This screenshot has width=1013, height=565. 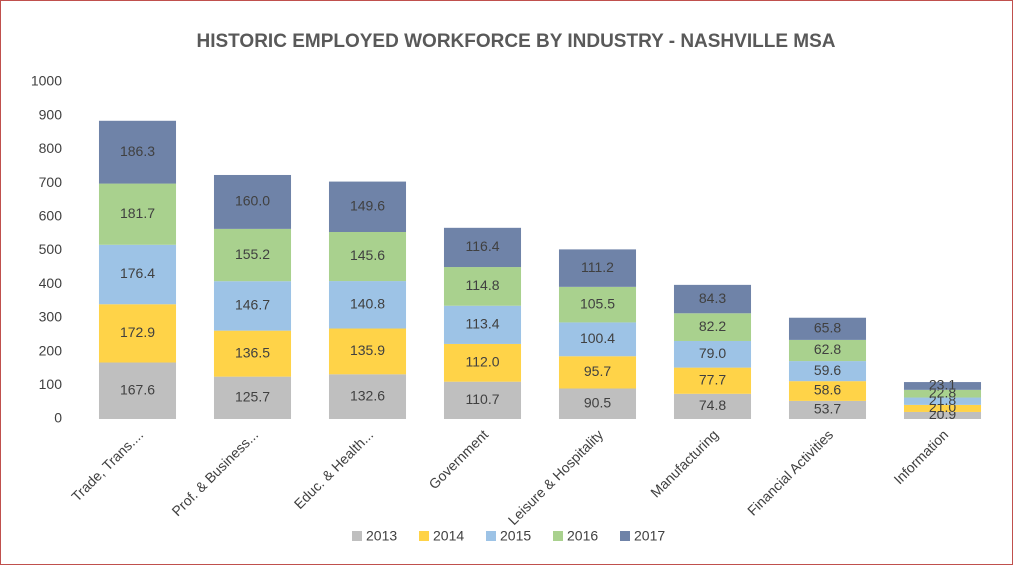 I want to click on data-label: 53.7, so click(x=827, y=409).